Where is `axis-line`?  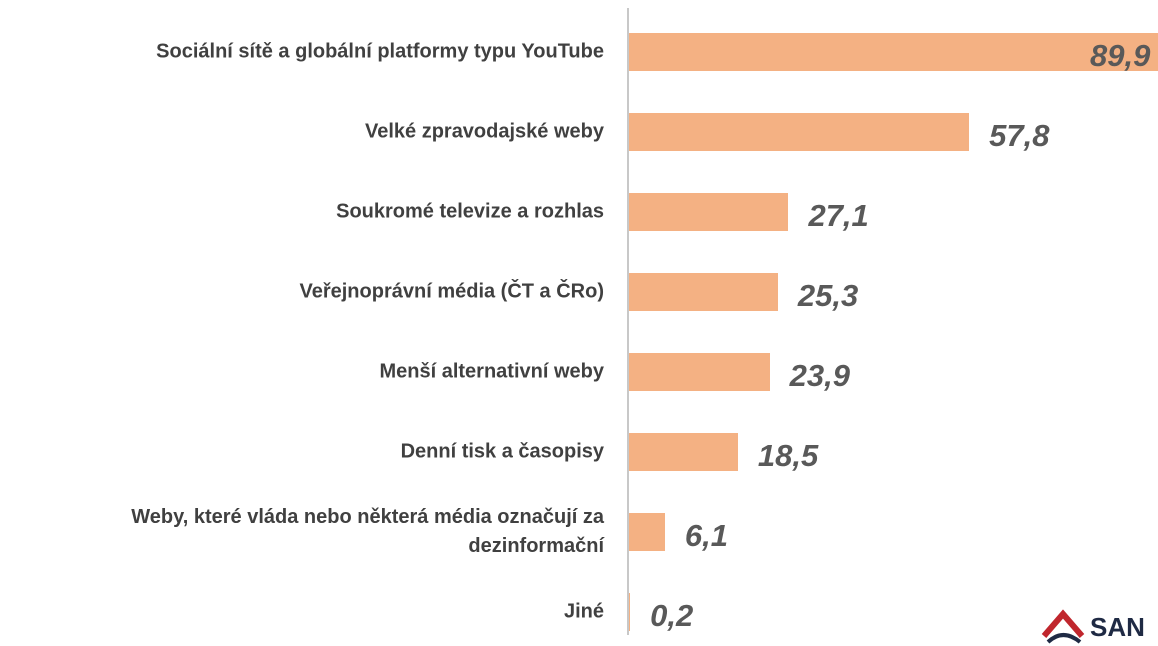 axis-line is located at coordinates (628, 321).